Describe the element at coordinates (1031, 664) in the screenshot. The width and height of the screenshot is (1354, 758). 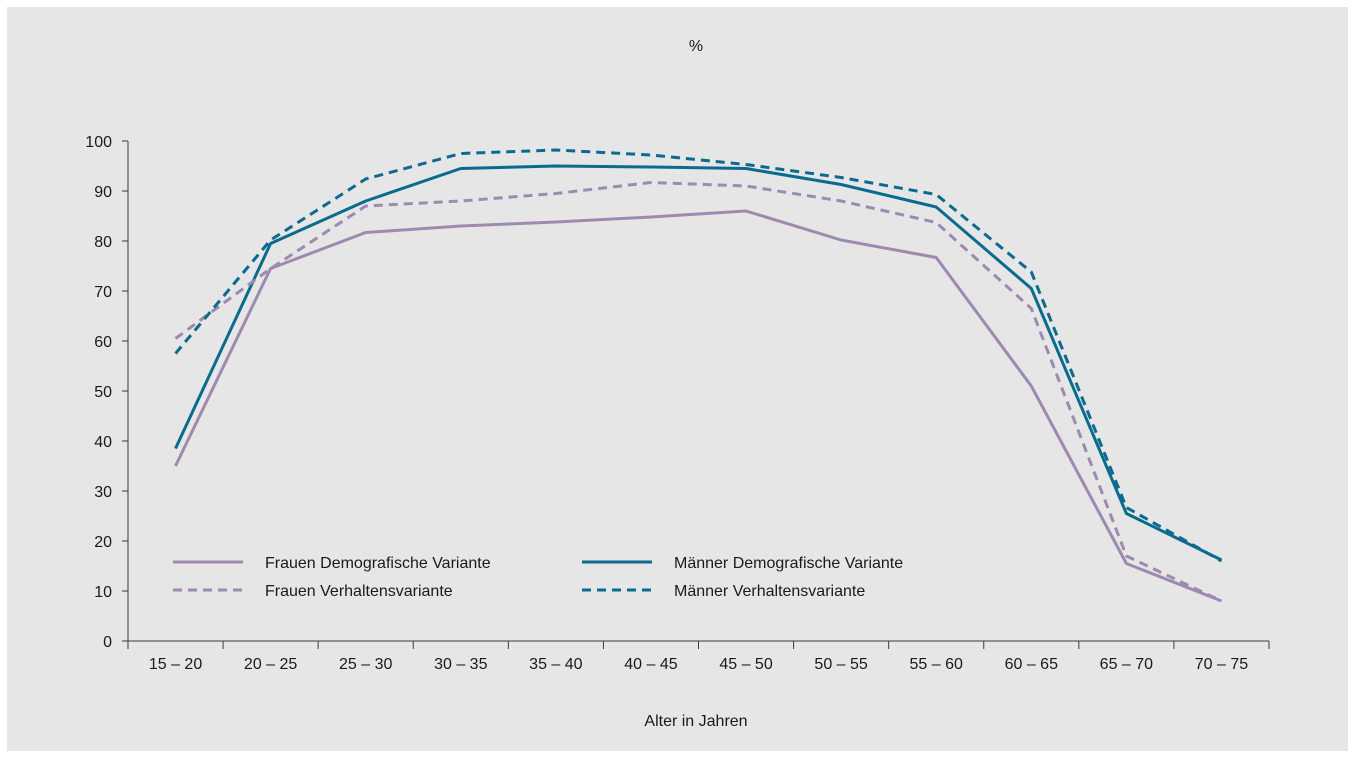
I see `x-tick-label: 60 – 65` at that location.